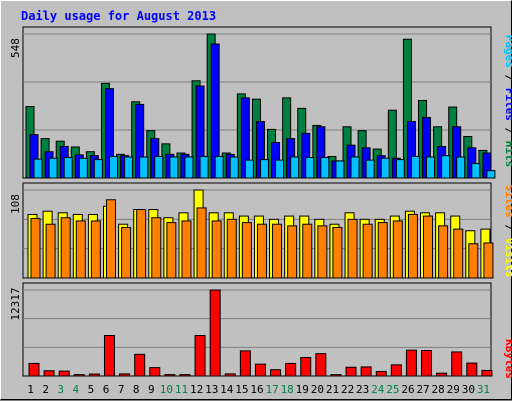 Image resolution: width=512 pixels, height=401 pixels. Describe the element at coordinates (181, 389) in the screenshot. I see `x-tick-label-11: 11` at that location.